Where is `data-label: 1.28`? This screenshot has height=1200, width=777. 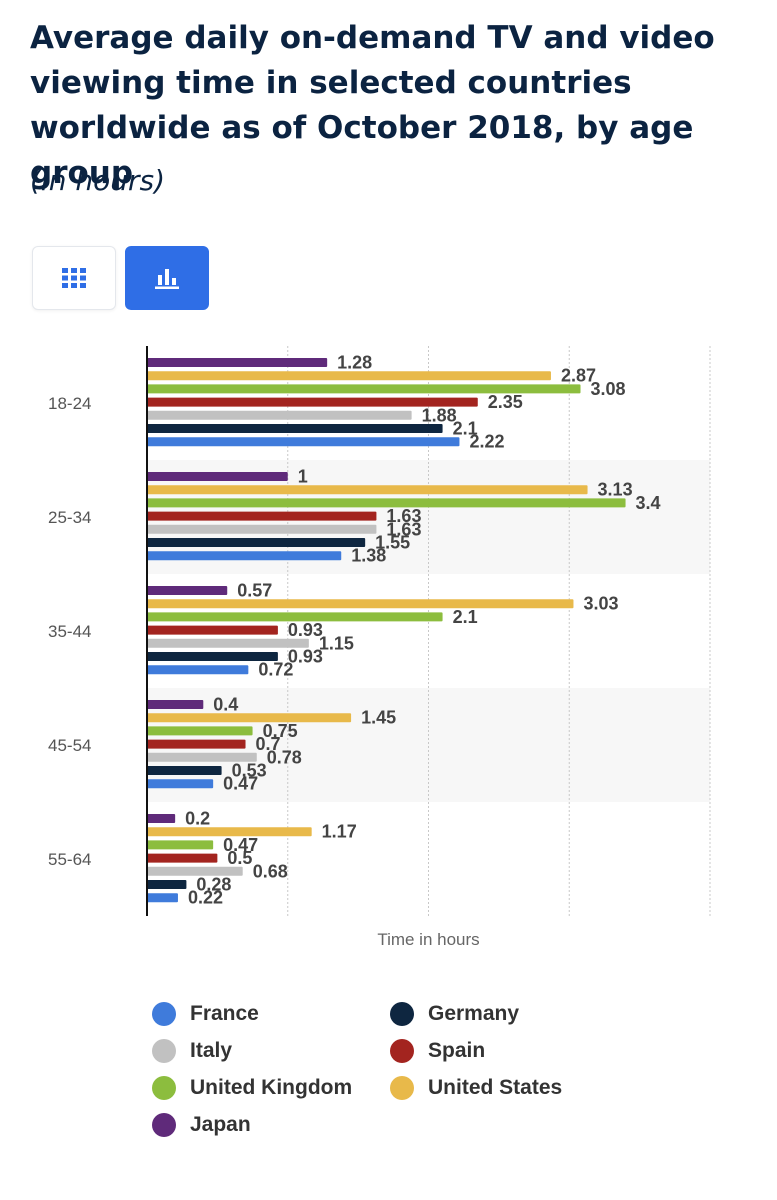
data-label: 1.28 is located at coordinates (354, 363).